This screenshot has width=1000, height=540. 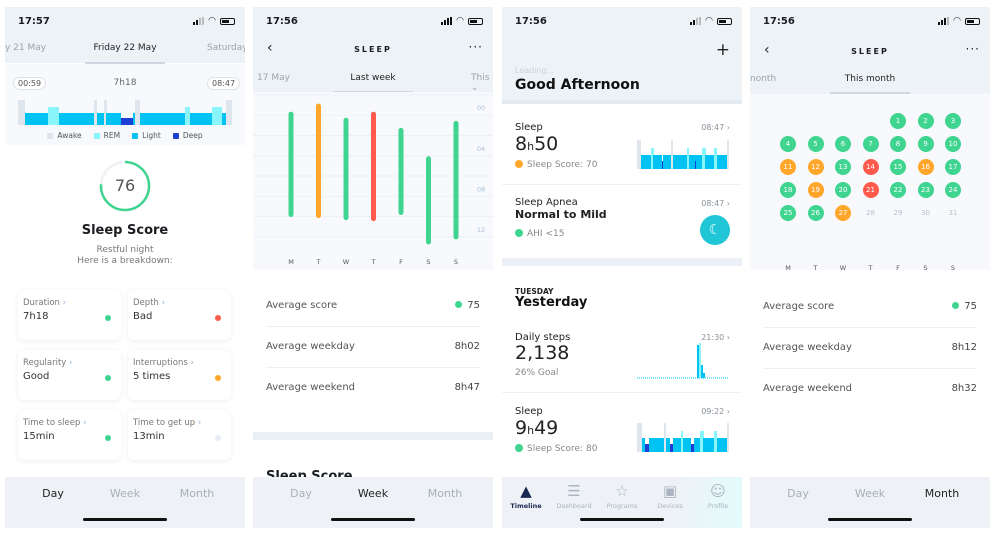 I want to click on y-tick-label: 04, so click(x=481, y=149).